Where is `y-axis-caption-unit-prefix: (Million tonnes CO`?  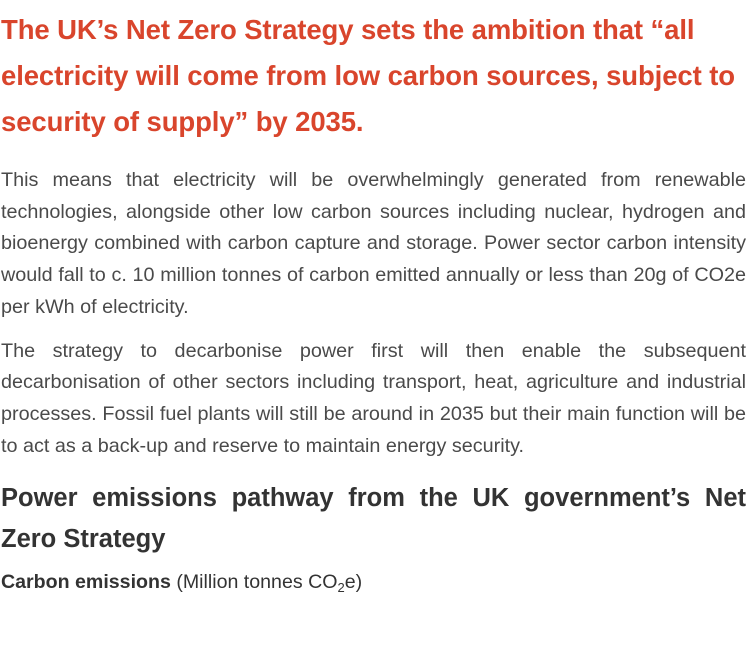
y-axis-caption-unit-prefix: (Million tonnes CO is located at coordinates (257, 582).